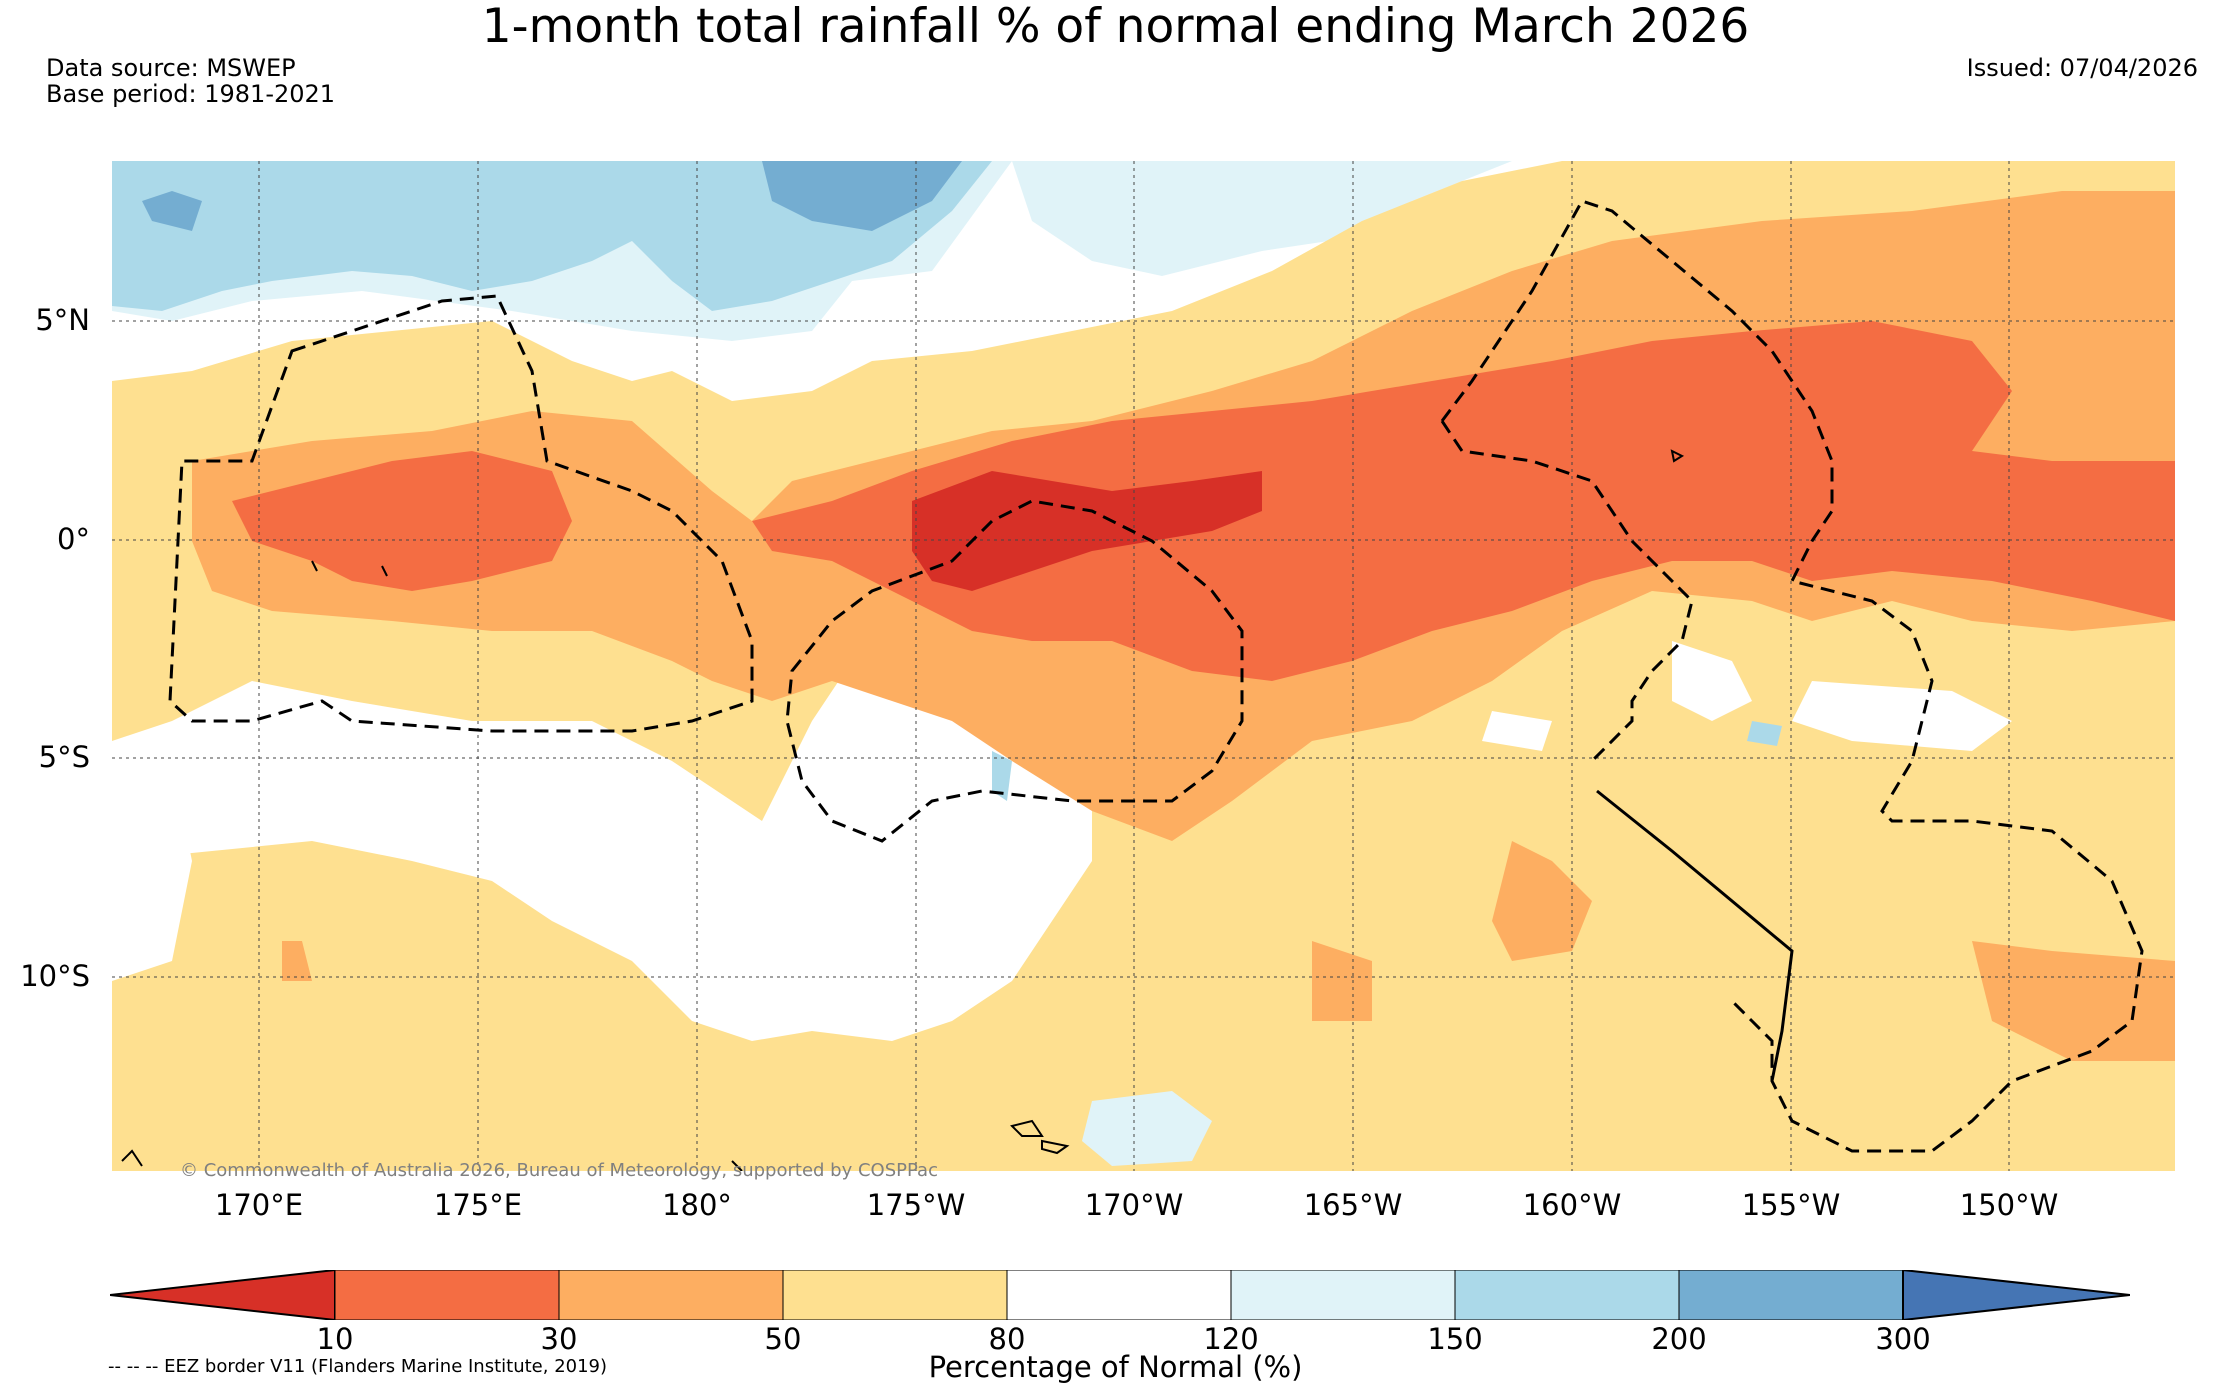  What do you see at coordinates (478, 1205) in the screenshot?
I see `lon-label: 175°E` at bounding box center [478, 1205].